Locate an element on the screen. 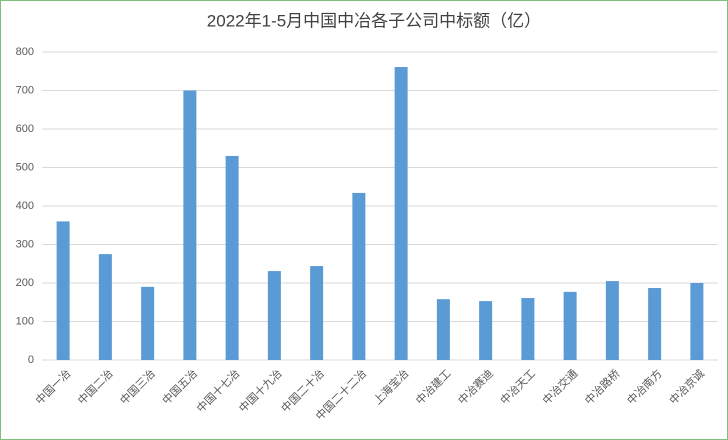  y-tick-label: 200 is located at coordinates (25, 283).